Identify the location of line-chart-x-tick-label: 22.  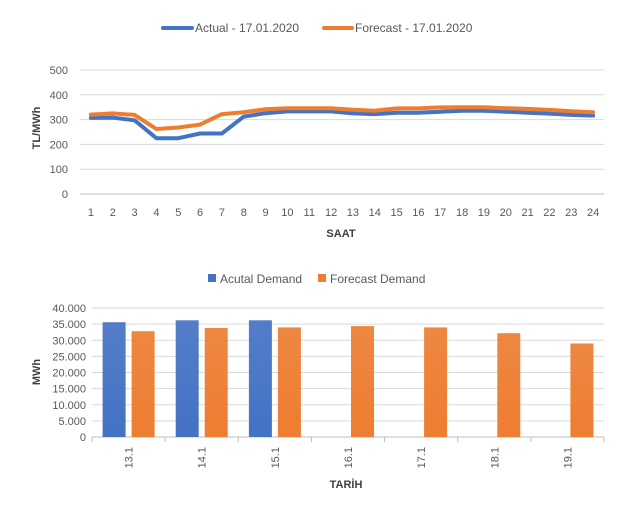
(549, 213).